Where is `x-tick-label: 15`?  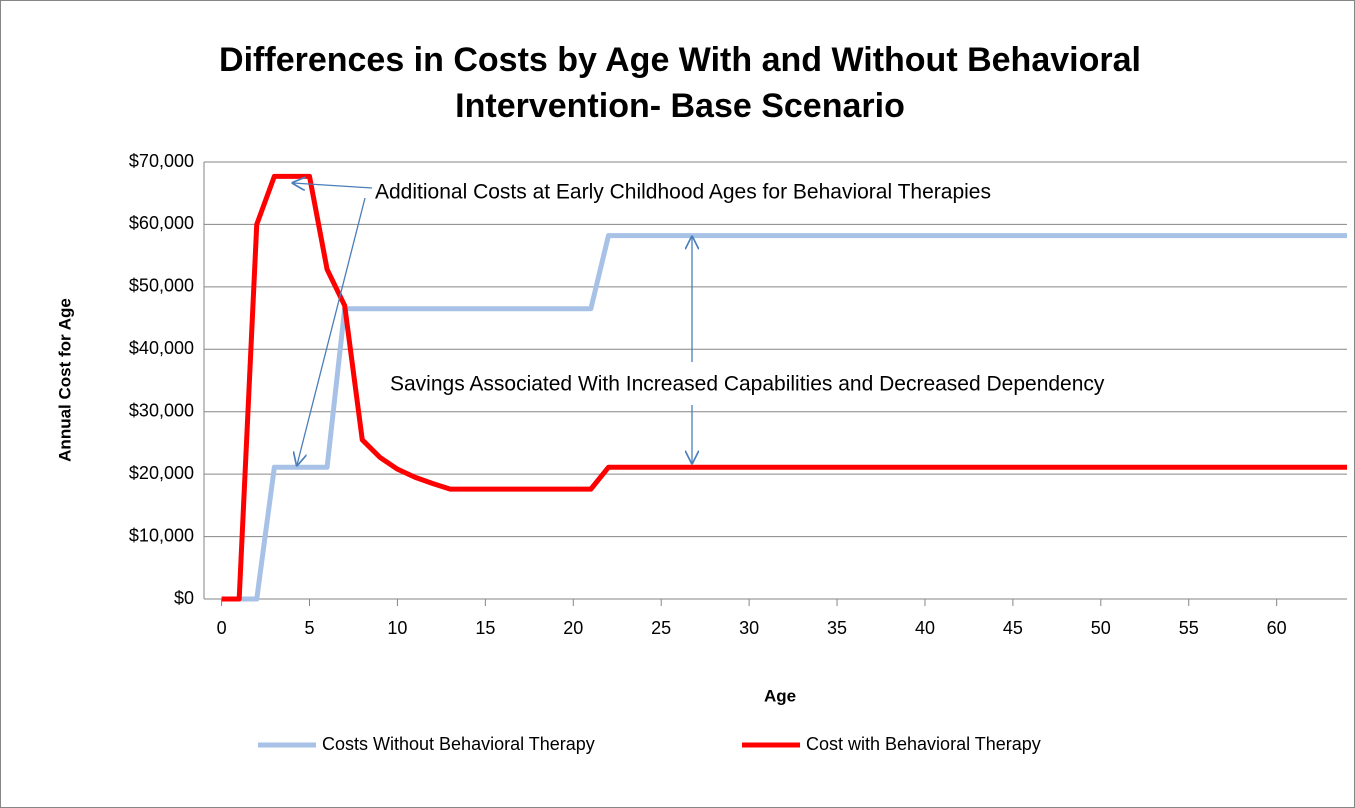
x-tick-label: 15 is located at coordinates (485, 628).